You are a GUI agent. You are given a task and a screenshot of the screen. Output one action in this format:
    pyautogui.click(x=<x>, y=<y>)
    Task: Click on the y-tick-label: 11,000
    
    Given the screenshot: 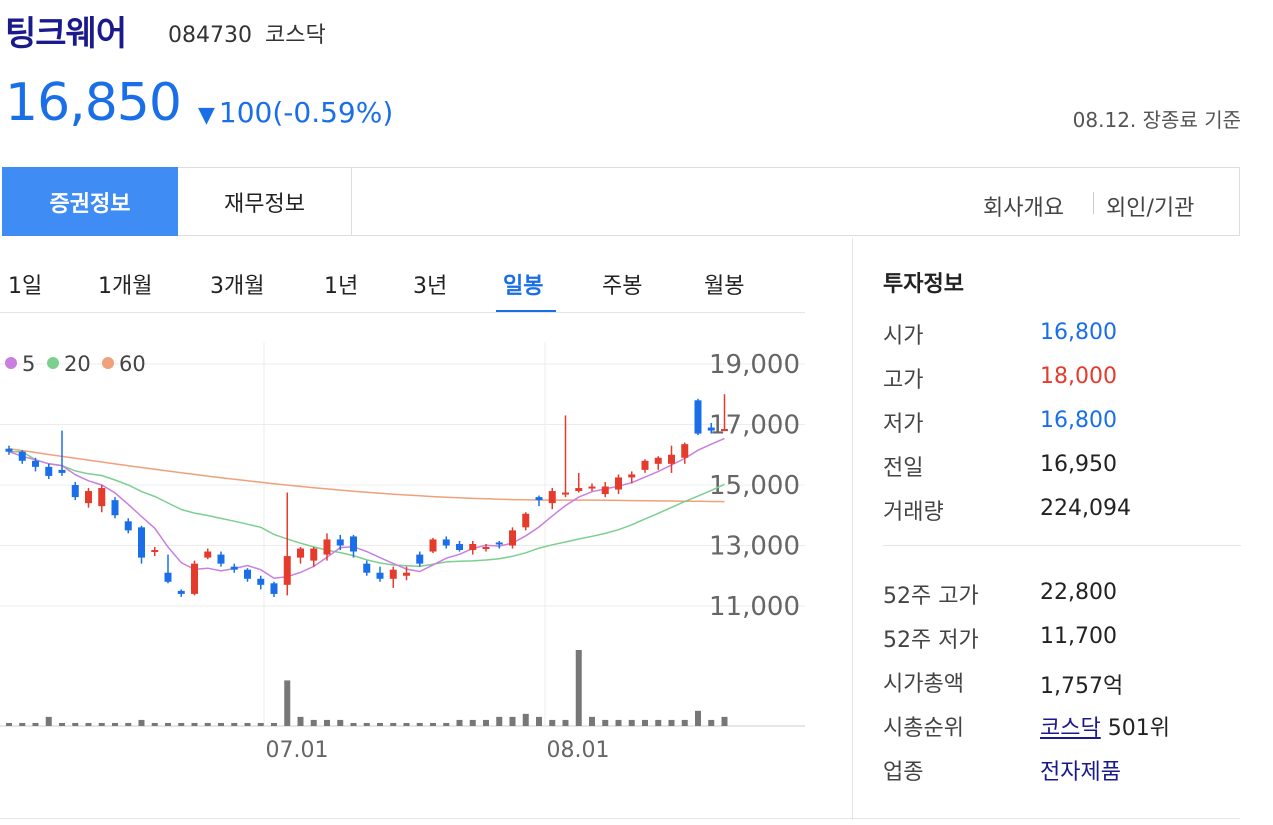 What is the action you would take?
    pyautogui.click(x=754, y=607)
    